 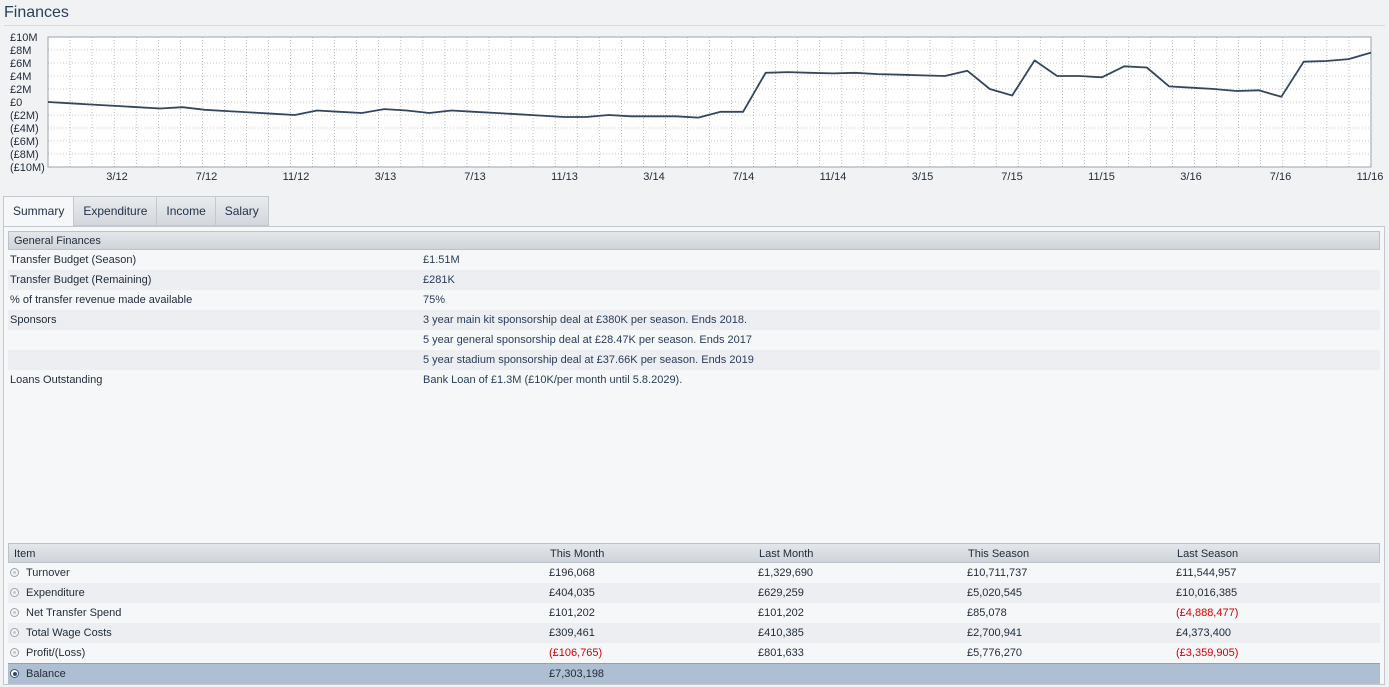 What do you see at coordinates (24, 155) in the screenshot?
I see `chart-y-tick-label: (£8M)` at bounding box center [24, 155].